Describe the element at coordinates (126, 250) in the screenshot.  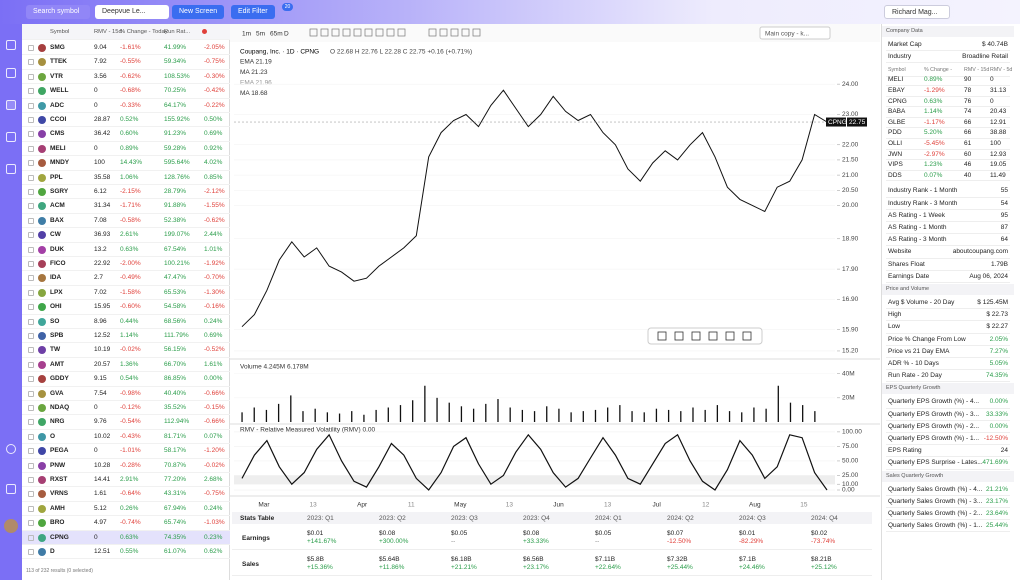
I see `watchlist-row: DUK 13.2 0.63% 67.54% 1.01%` at that location.